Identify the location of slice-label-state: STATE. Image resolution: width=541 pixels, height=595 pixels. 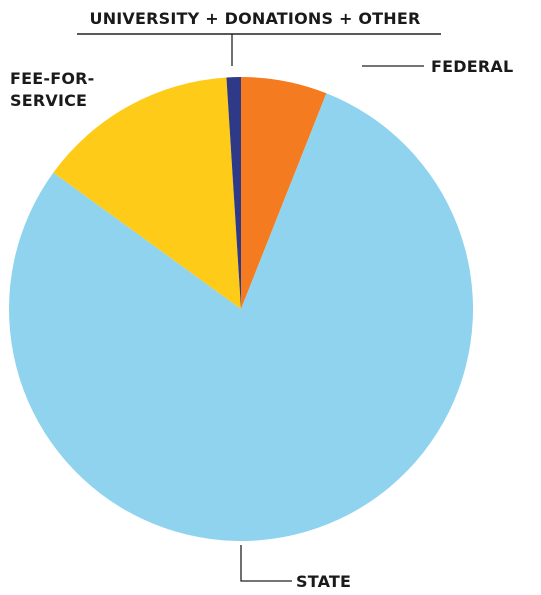
(323, 581).